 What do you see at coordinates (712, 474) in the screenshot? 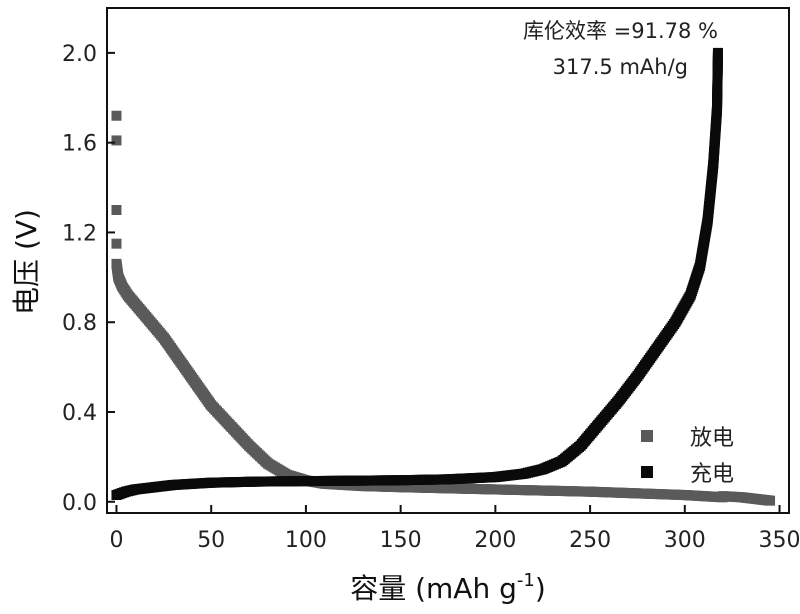
I see `legend-label-charge: 充电` at bounding box center [712, 474].